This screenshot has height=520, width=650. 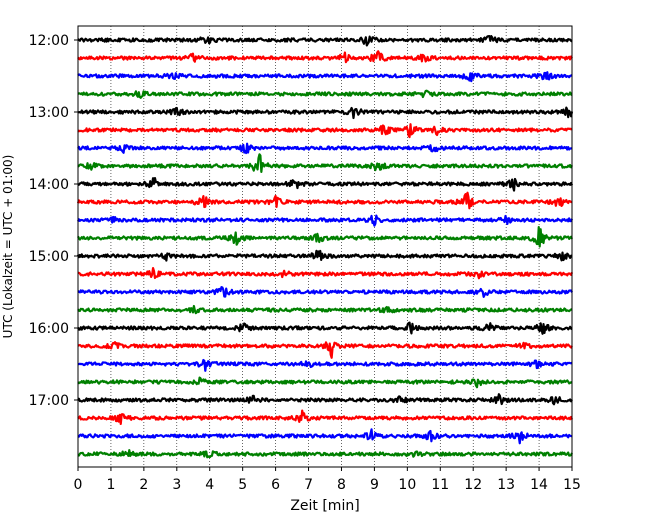 I want to click on x-tick-label: 10, so click(x=407, y=485).